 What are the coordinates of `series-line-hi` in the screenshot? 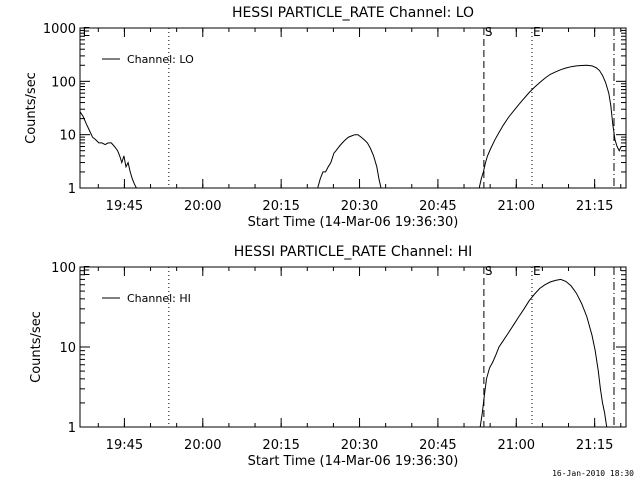 It's located at (543, 353).